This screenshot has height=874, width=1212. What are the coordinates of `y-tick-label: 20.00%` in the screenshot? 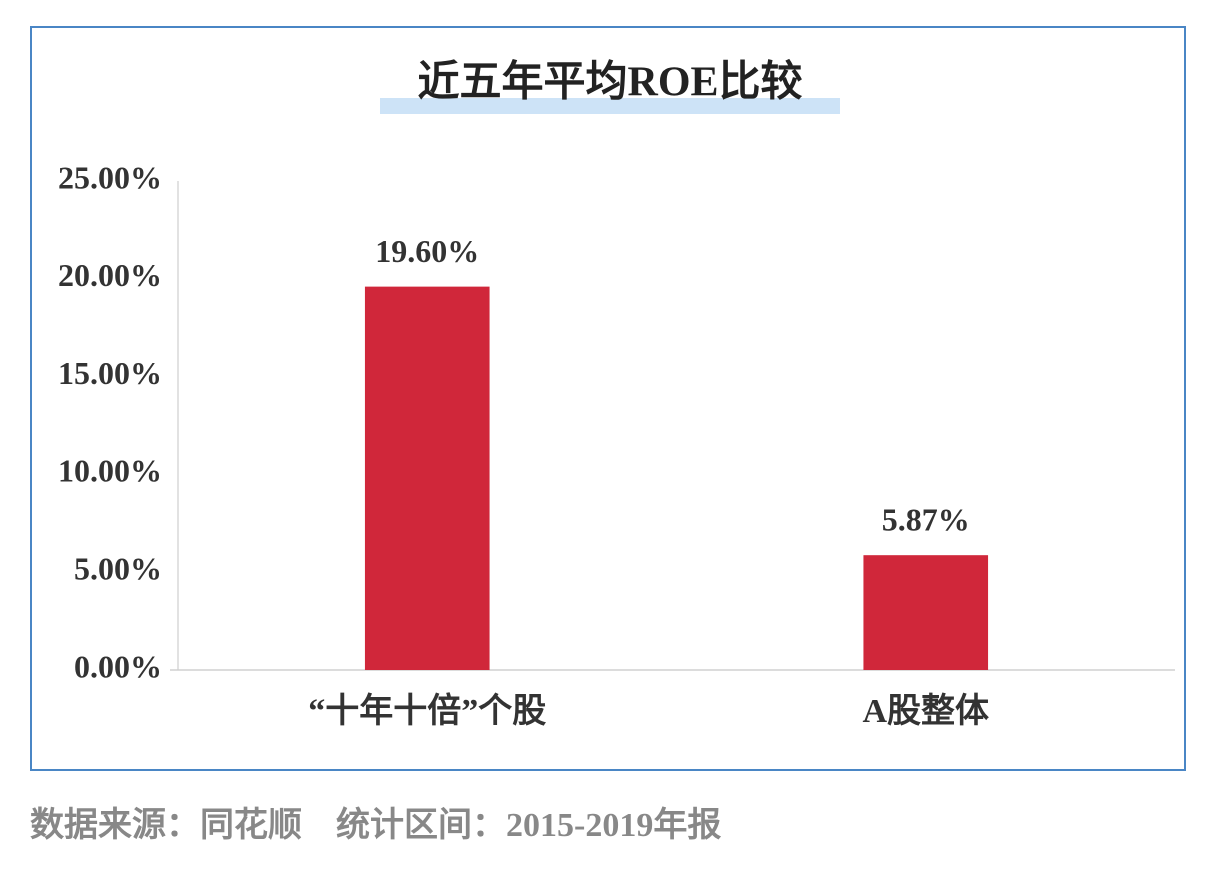 It's located at (110, 275).